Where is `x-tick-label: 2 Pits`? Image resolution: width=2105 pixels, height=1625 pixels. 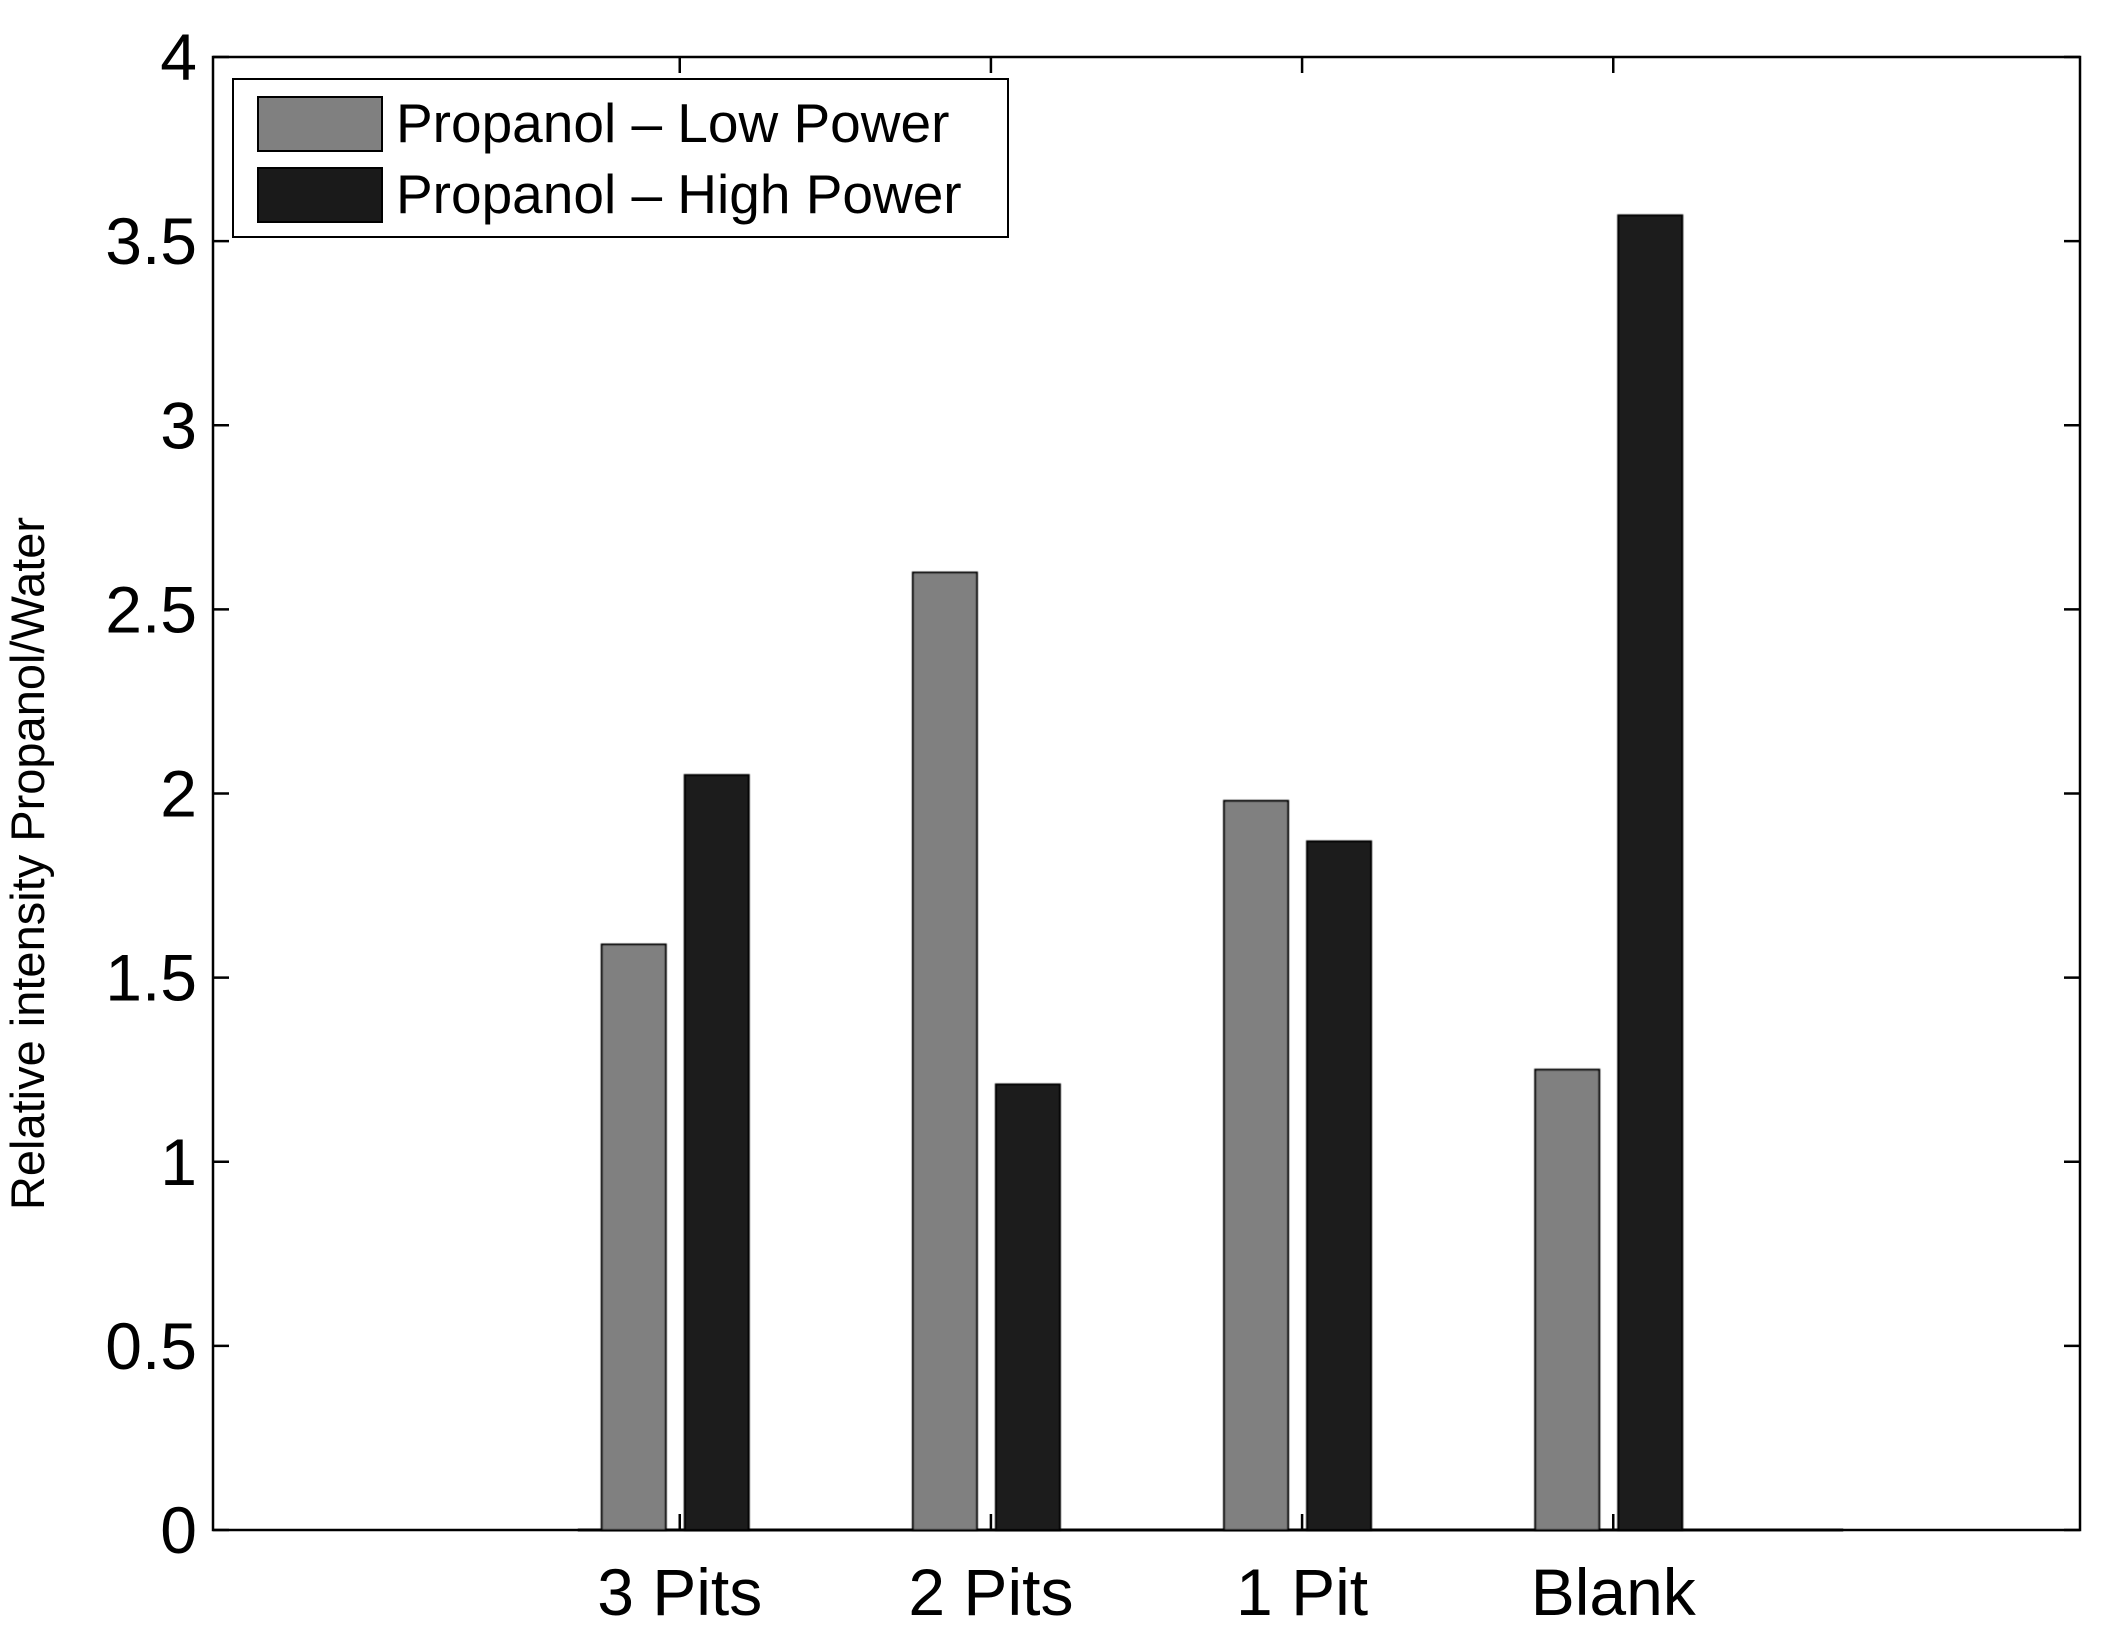
x-tick-label: 2 Pits is located at coordinates (990, 1590).